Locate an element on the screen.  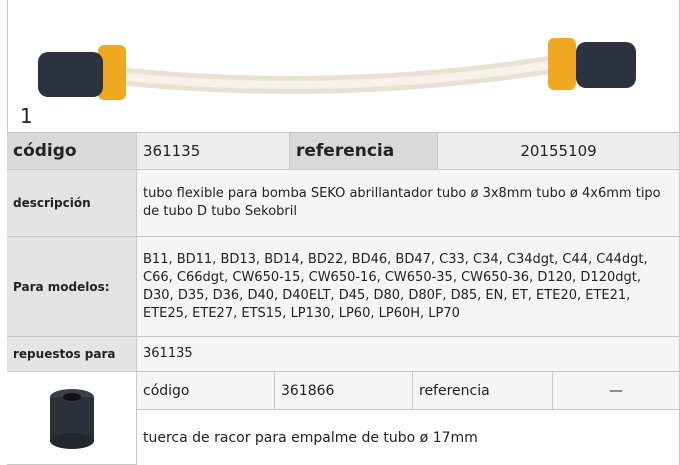
value: 20155109 is located at coordinates (559, 151).